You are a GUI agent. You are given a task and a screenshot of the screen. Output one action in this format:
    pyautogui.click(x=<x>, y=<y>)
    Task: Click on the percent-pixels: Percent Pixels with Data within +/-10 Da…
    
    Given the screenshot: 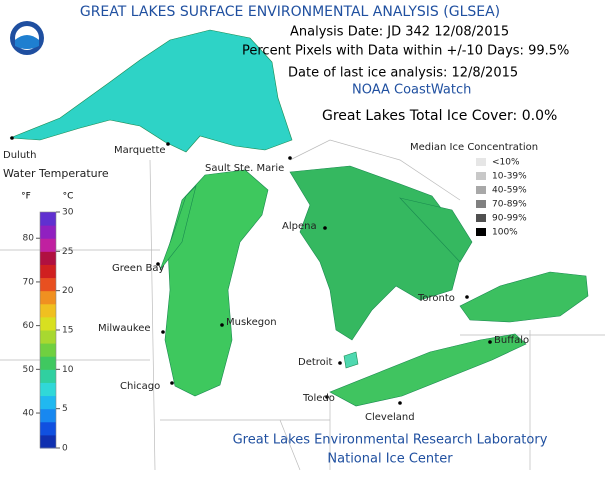 What is the action you would take?
    pyautogui.click(x=405, y=51)
    